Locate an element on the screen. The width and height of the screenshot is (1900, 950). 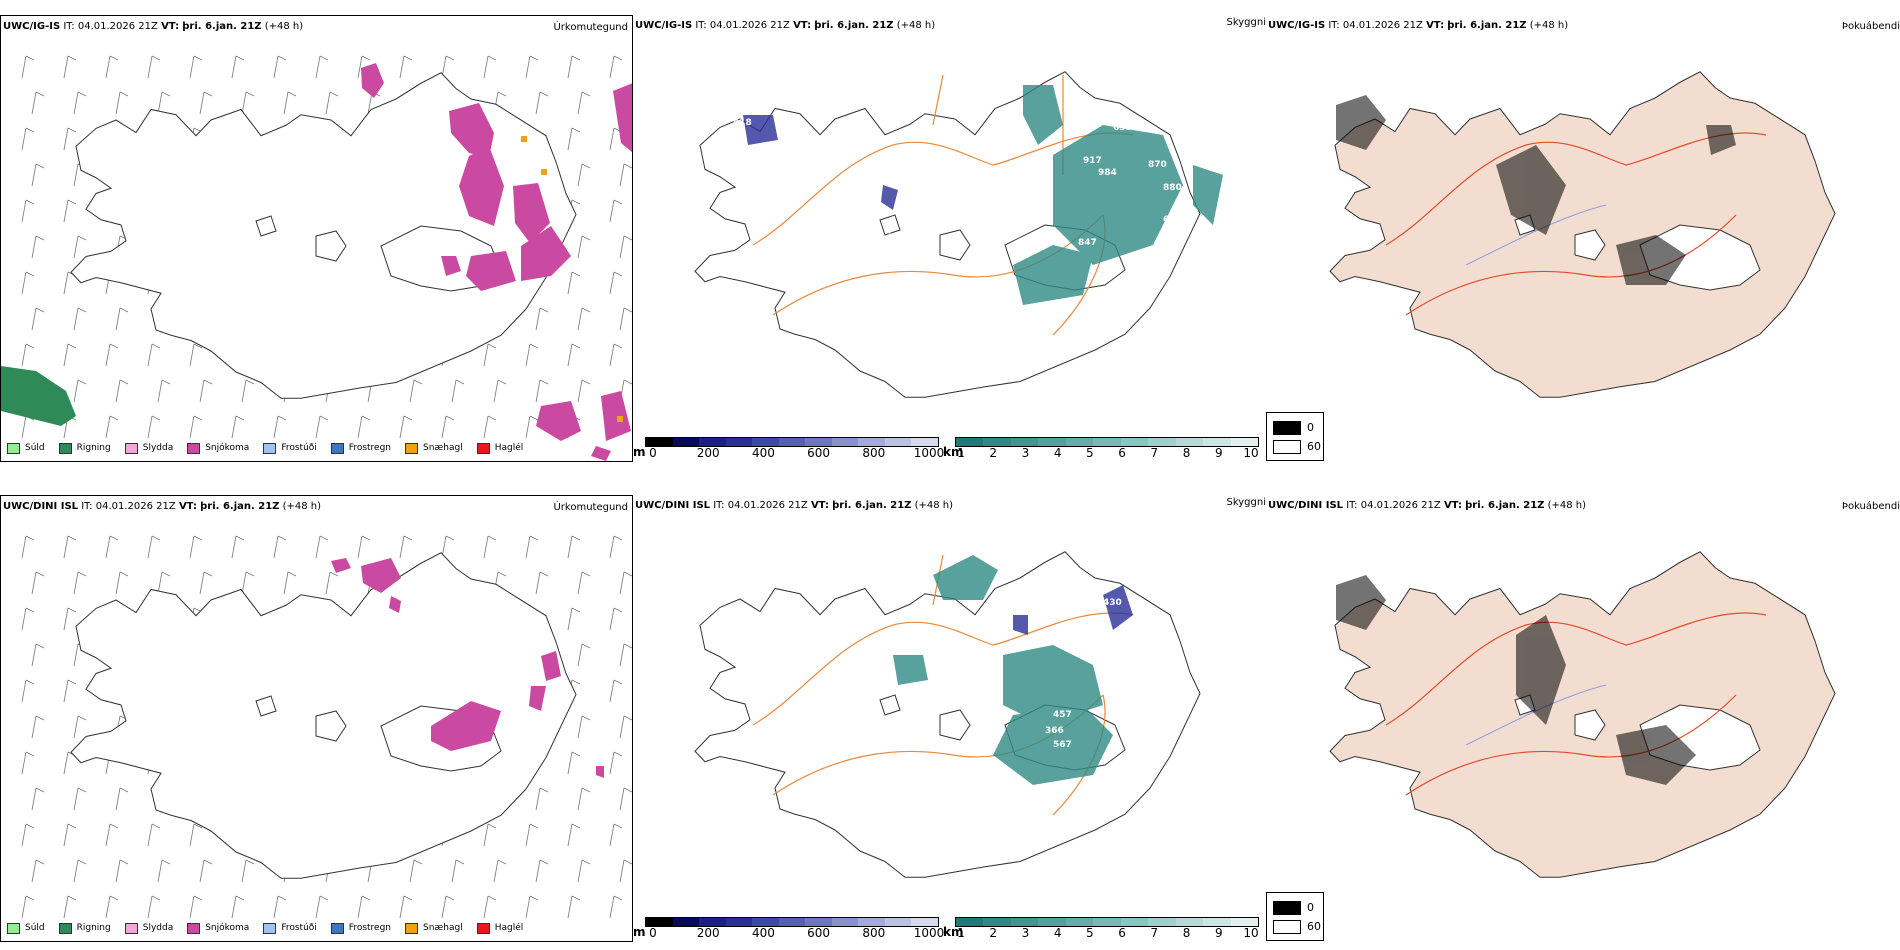
colorbar-tick: 4 is located at coordinates (1057, 453).